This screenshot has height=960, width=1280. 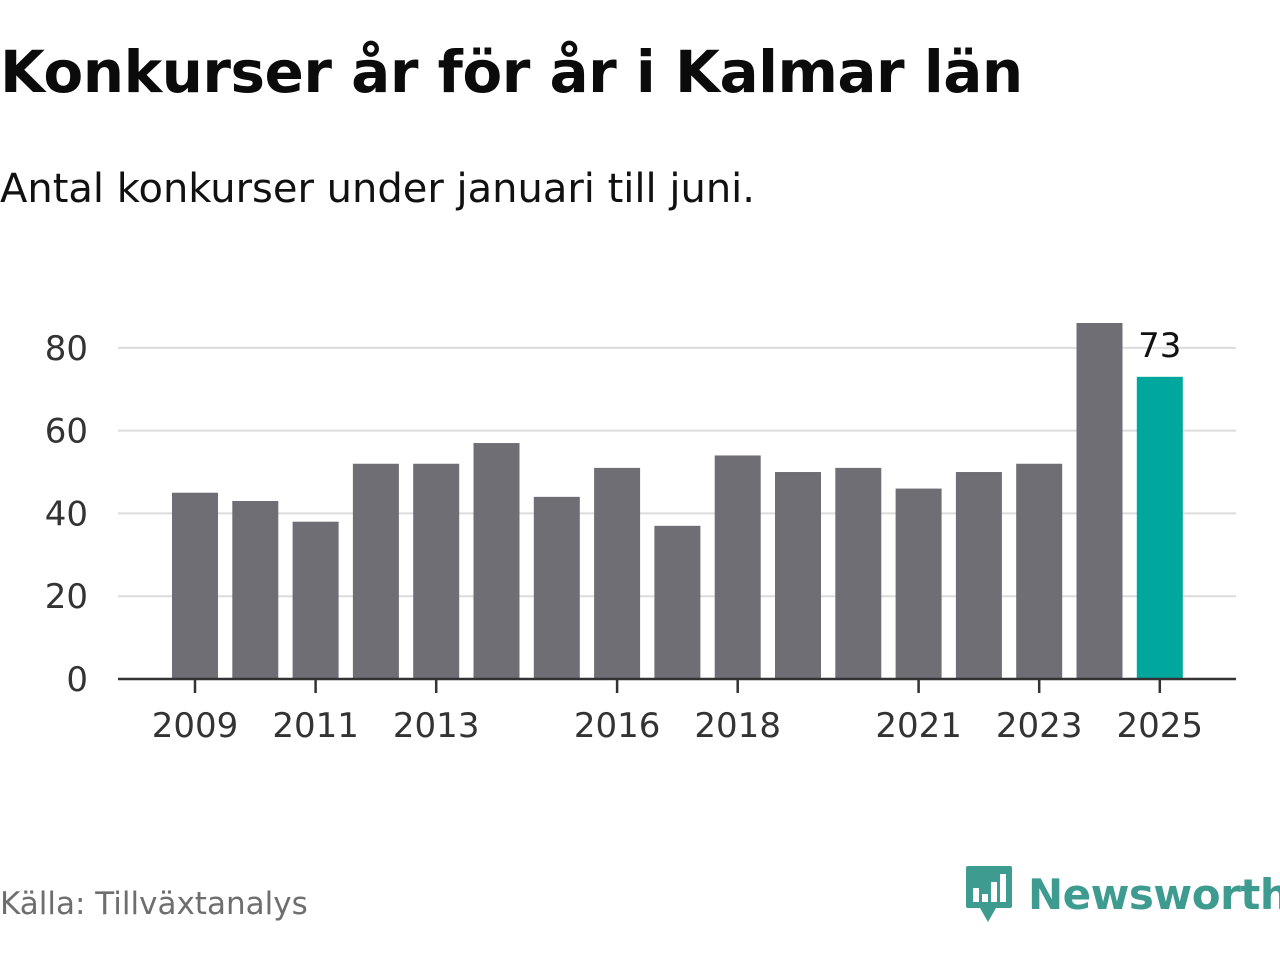 I want to click on x-tick-label-2023: 2023, so click(x=1039, y=726).